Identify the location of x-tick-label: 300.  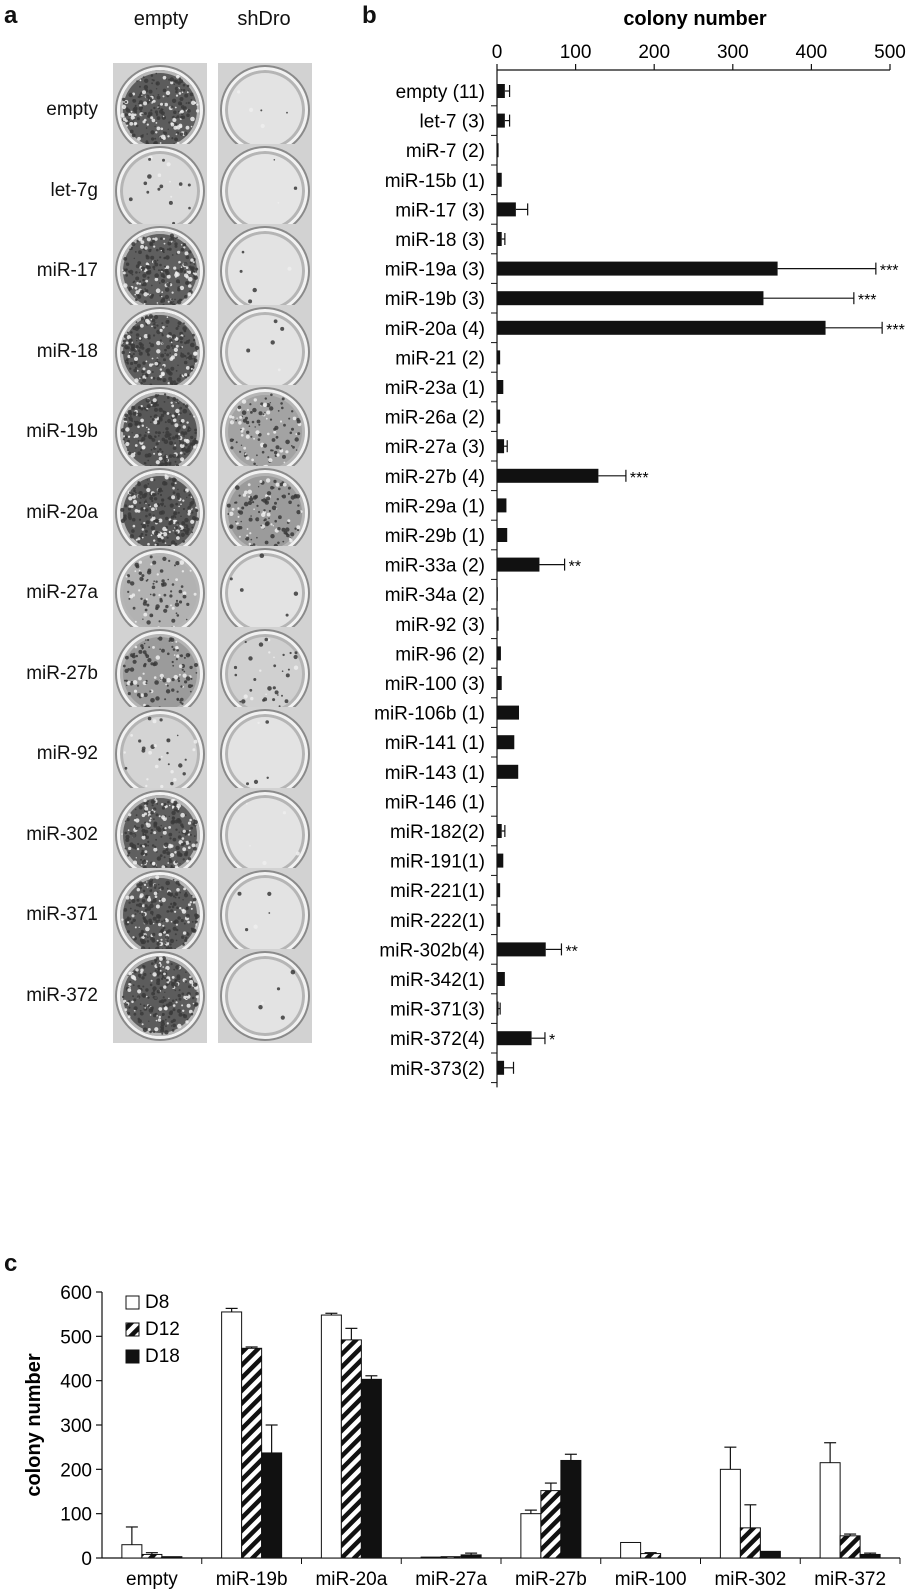
(733, 52).